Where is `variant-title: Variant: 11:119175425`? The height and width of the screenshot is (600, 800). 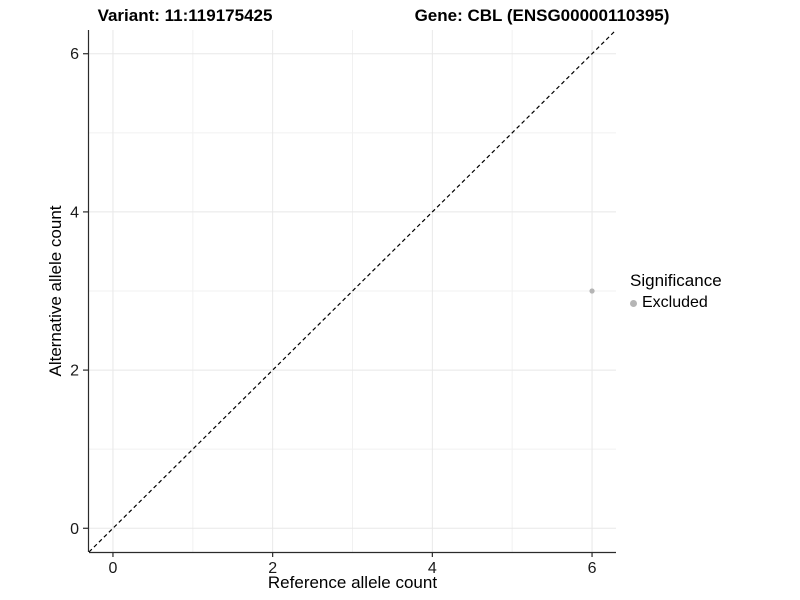 variant-title: Variant: 11:119175425 is located at coordinates (185, 15).